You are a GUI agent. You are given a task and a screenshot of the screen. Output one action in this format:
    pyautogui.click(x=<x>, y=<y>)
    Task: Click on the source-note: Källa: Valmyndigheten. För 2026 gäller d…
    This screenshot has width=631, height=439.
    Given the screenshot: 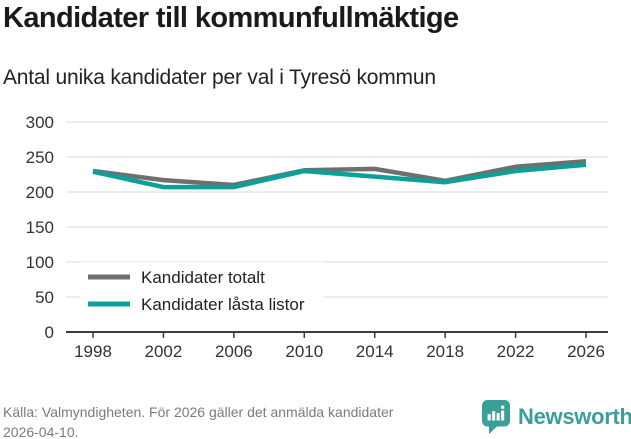 What is the action you would take?
    pyautogui.click(x=198, y=421)
    